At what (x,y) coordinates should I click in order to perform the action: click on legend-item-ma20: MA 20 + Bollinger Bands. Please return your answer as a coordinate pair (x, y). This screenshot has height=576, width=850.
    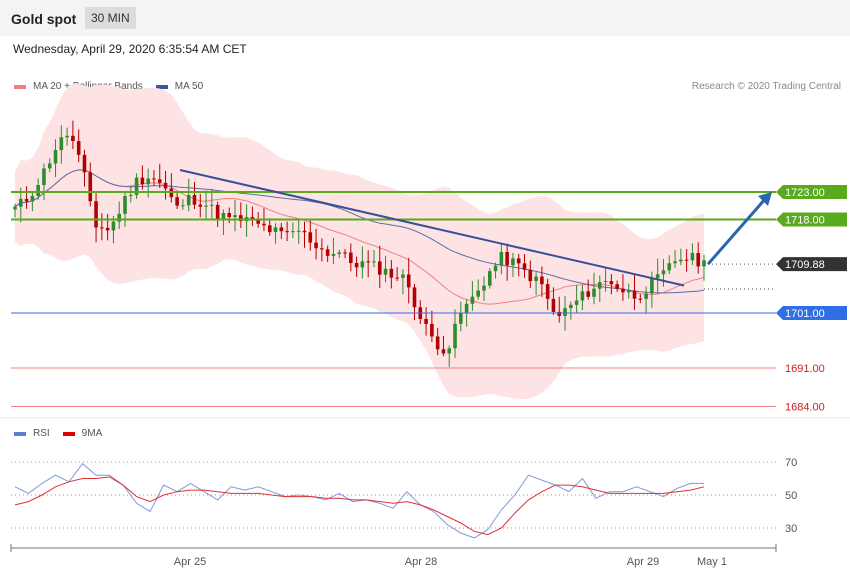
    Looking at the image, I should click on (78, 86).